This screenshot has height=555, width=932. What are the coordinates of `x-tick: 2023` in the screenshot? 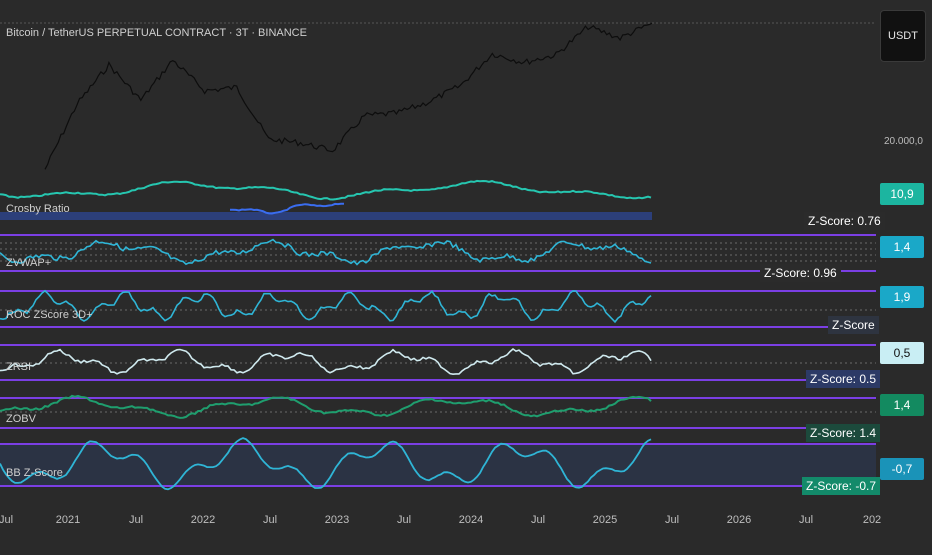 It's located at (337, 520).